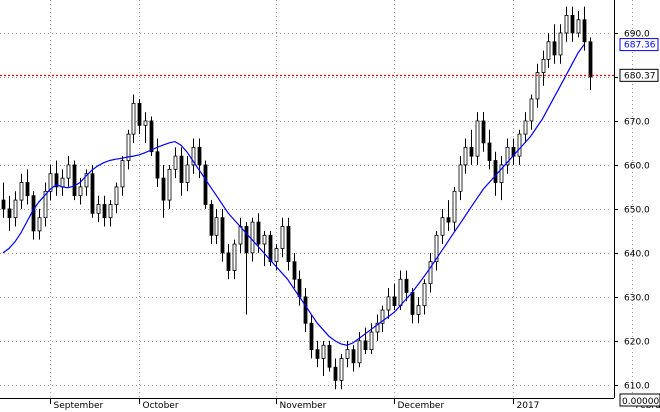 This screenshot has width=660, height=412. I want to click on volume-value-badge-bg, so click(639, 400).